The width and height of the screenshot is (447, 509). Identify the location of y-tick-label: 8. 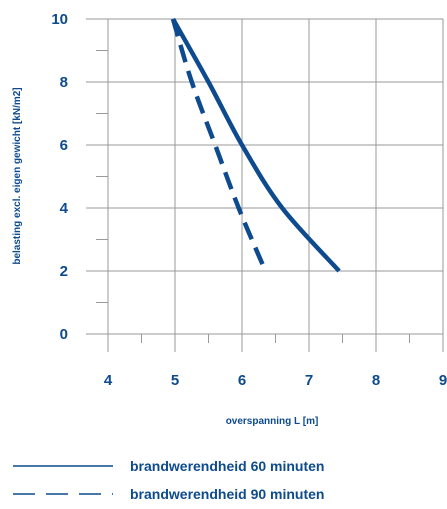
(64, 82).